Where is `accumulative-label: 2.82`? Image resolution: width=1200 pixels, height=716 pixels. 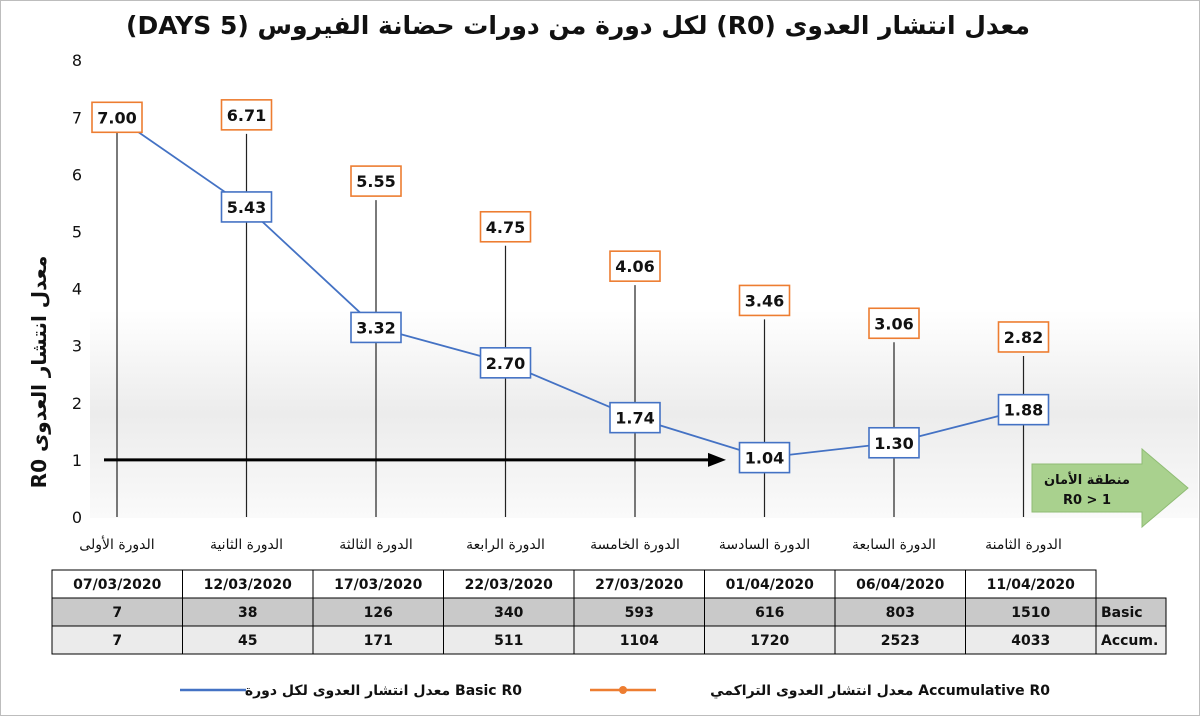
accumulative-label: 2.82 is located at coordinates (1023, 337).